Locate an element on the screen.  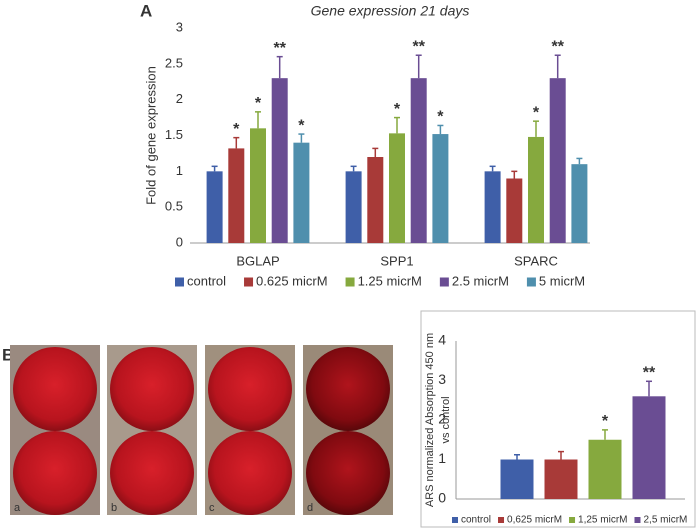
legend-label: 0.625 micrM is located at coordinates (292, 280).